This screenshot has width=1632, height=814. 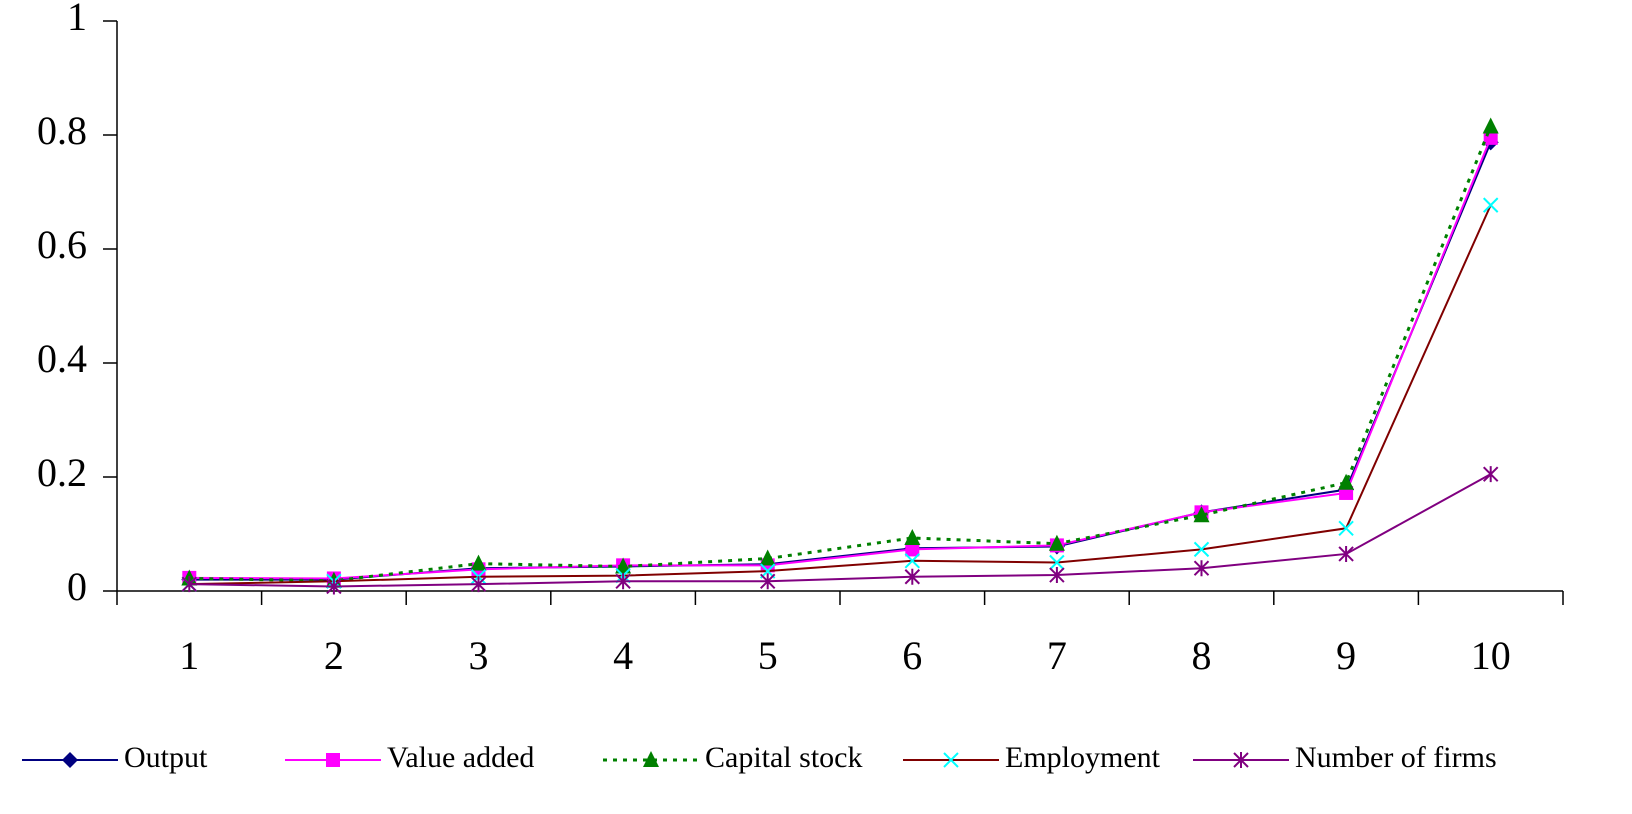 I want to click on x-tick-label: 3, so click(x=479, y=655).